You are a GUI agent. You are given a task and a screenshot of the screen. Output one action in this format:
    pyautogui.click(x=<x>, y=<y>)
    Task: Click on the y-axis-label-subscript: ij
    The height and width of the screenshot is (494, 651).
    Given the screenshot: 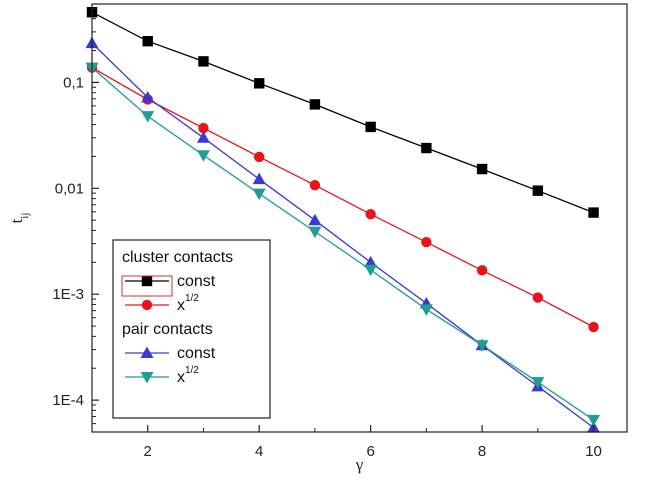 What is the action you would take?
    pyautogui.click(x=25, y=216)
    